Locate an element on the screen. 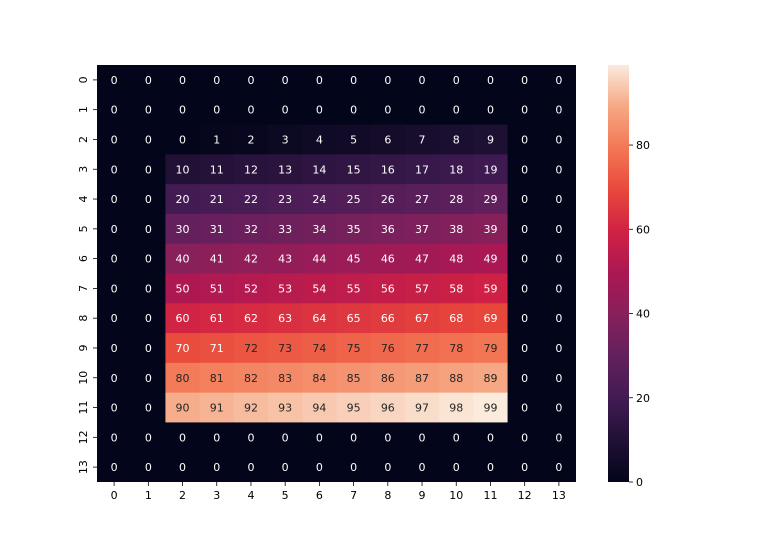 The image size is (775, 541). cell-value-label: 74 is located at coordinates (319, 348).